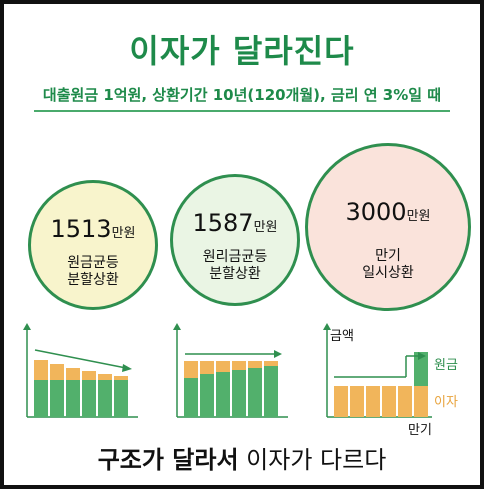 The height and width of the screenshot is (489, 484). What do you see at coordinates (235, 265) in the screenshot?
I see `equal-payment-label: 원리금균등 분할상환` at bounding box center [235, 265].